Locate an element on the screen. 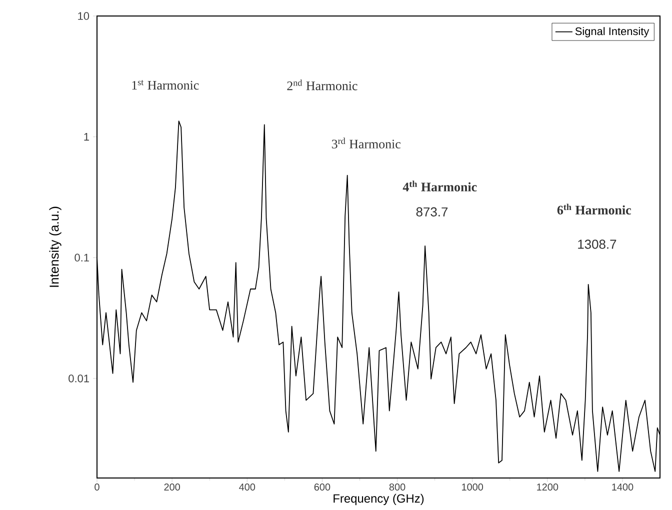  annotation: 4$^{th}$ Harmonic is located at coordinates (439, 186).